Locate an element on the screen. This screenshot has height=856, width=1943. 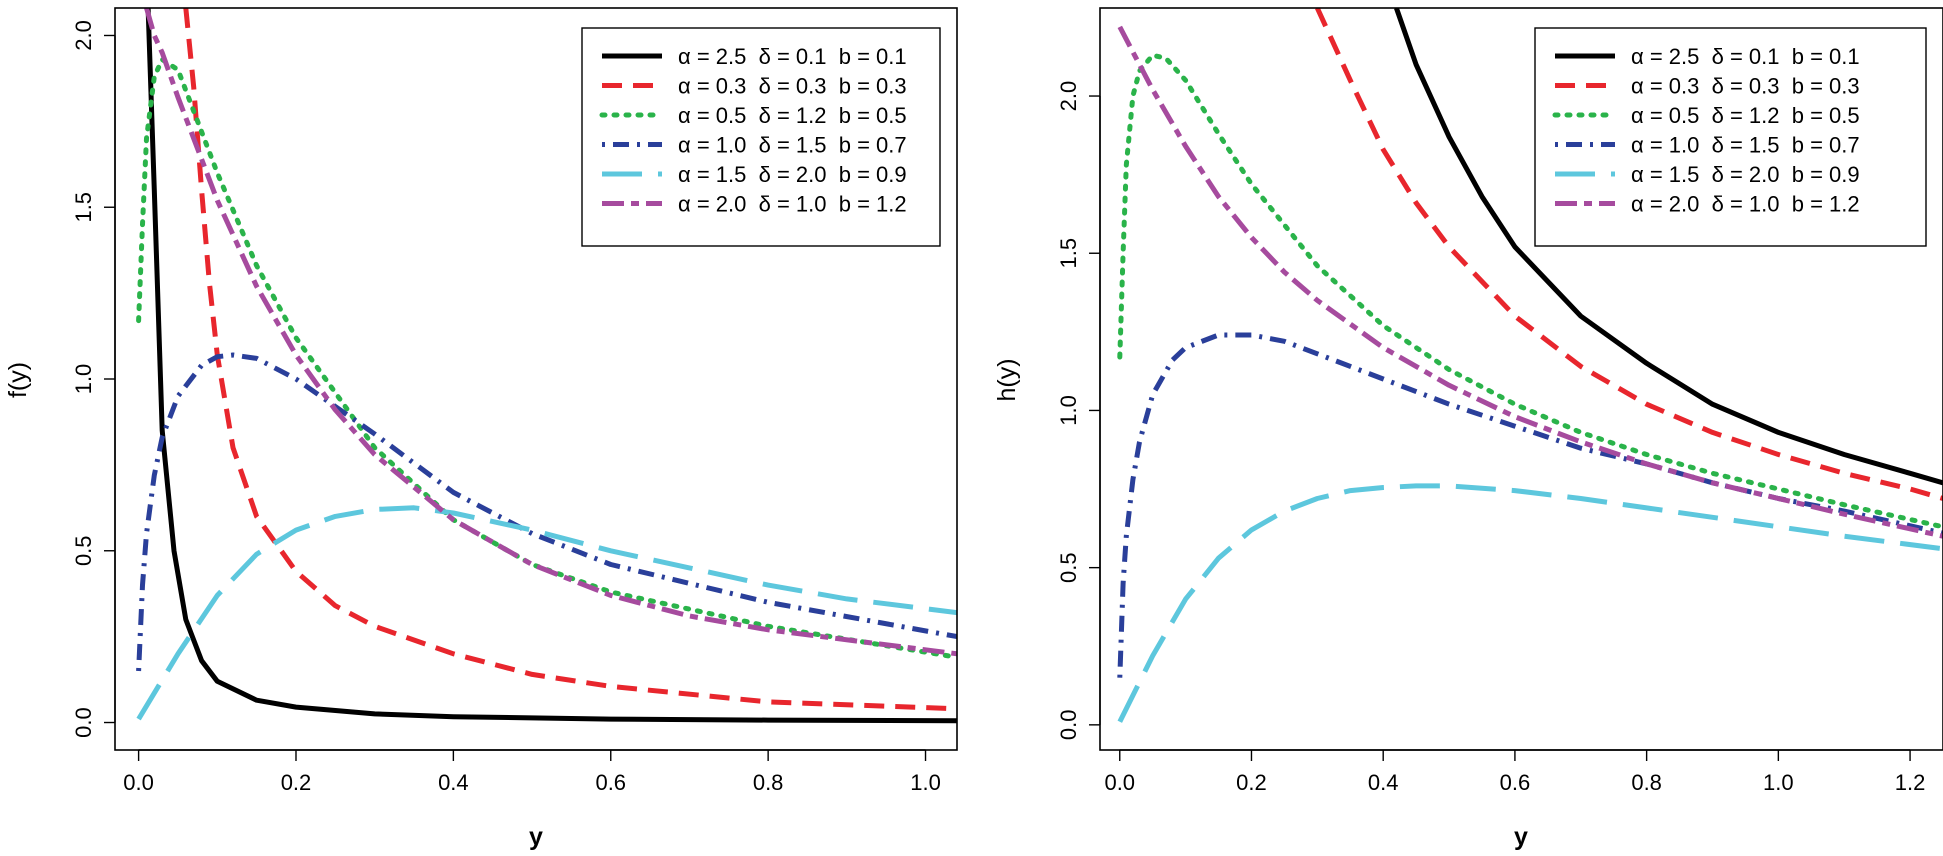
y-axis-title: f(y) is located at coordinates (18, 380).